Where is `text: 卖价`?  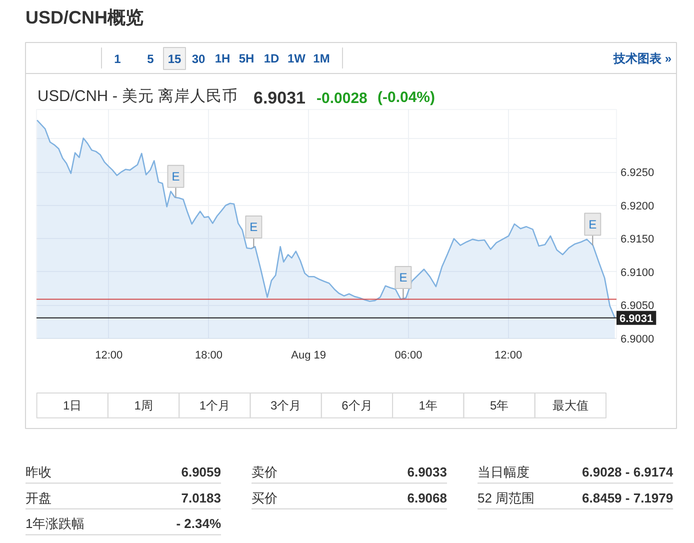 text: 卖价 is located at coordinates (265, 472).